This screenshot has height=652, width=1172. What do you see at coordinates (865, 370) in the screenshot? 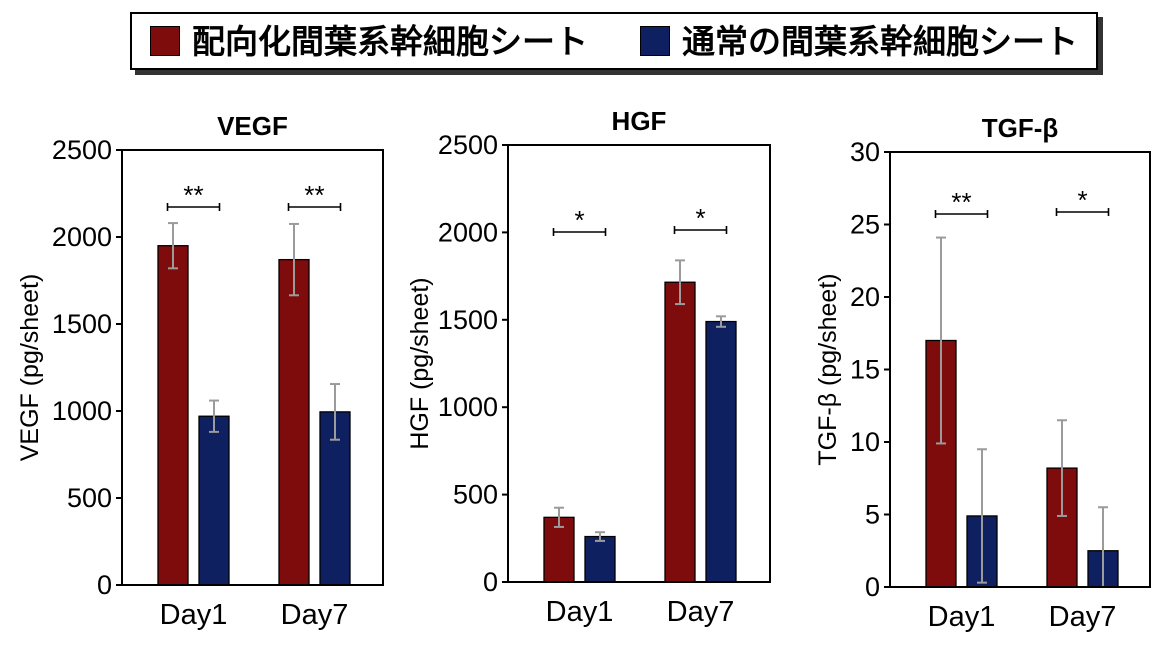
I see `tgf-beta-y-tick-label: 15` at bounding box center [865, 370].